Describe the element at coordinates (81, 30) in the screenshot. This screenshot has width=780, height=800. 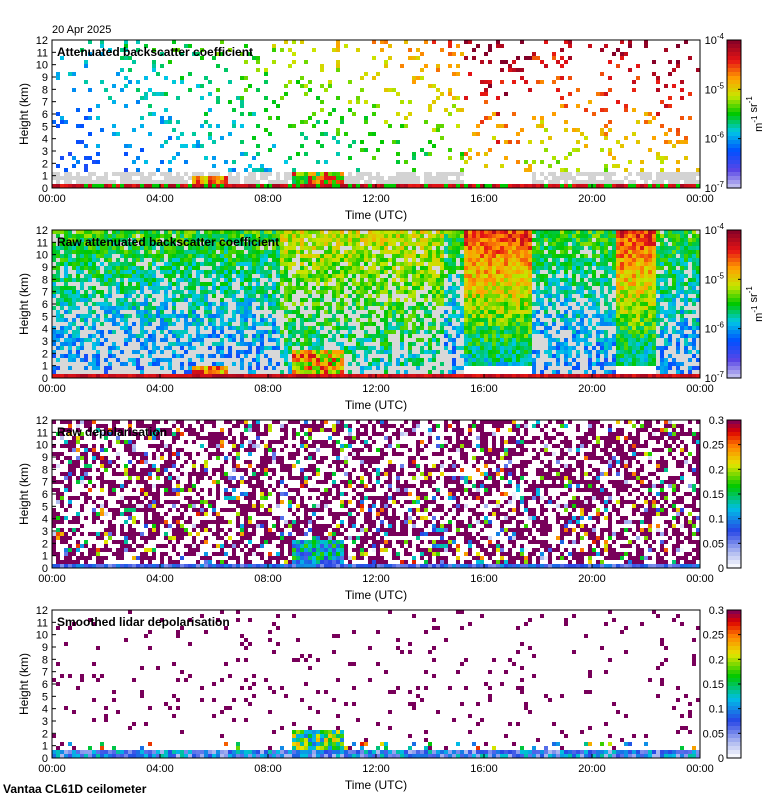
I see `date-label: 20 Apr 2025` at that location.